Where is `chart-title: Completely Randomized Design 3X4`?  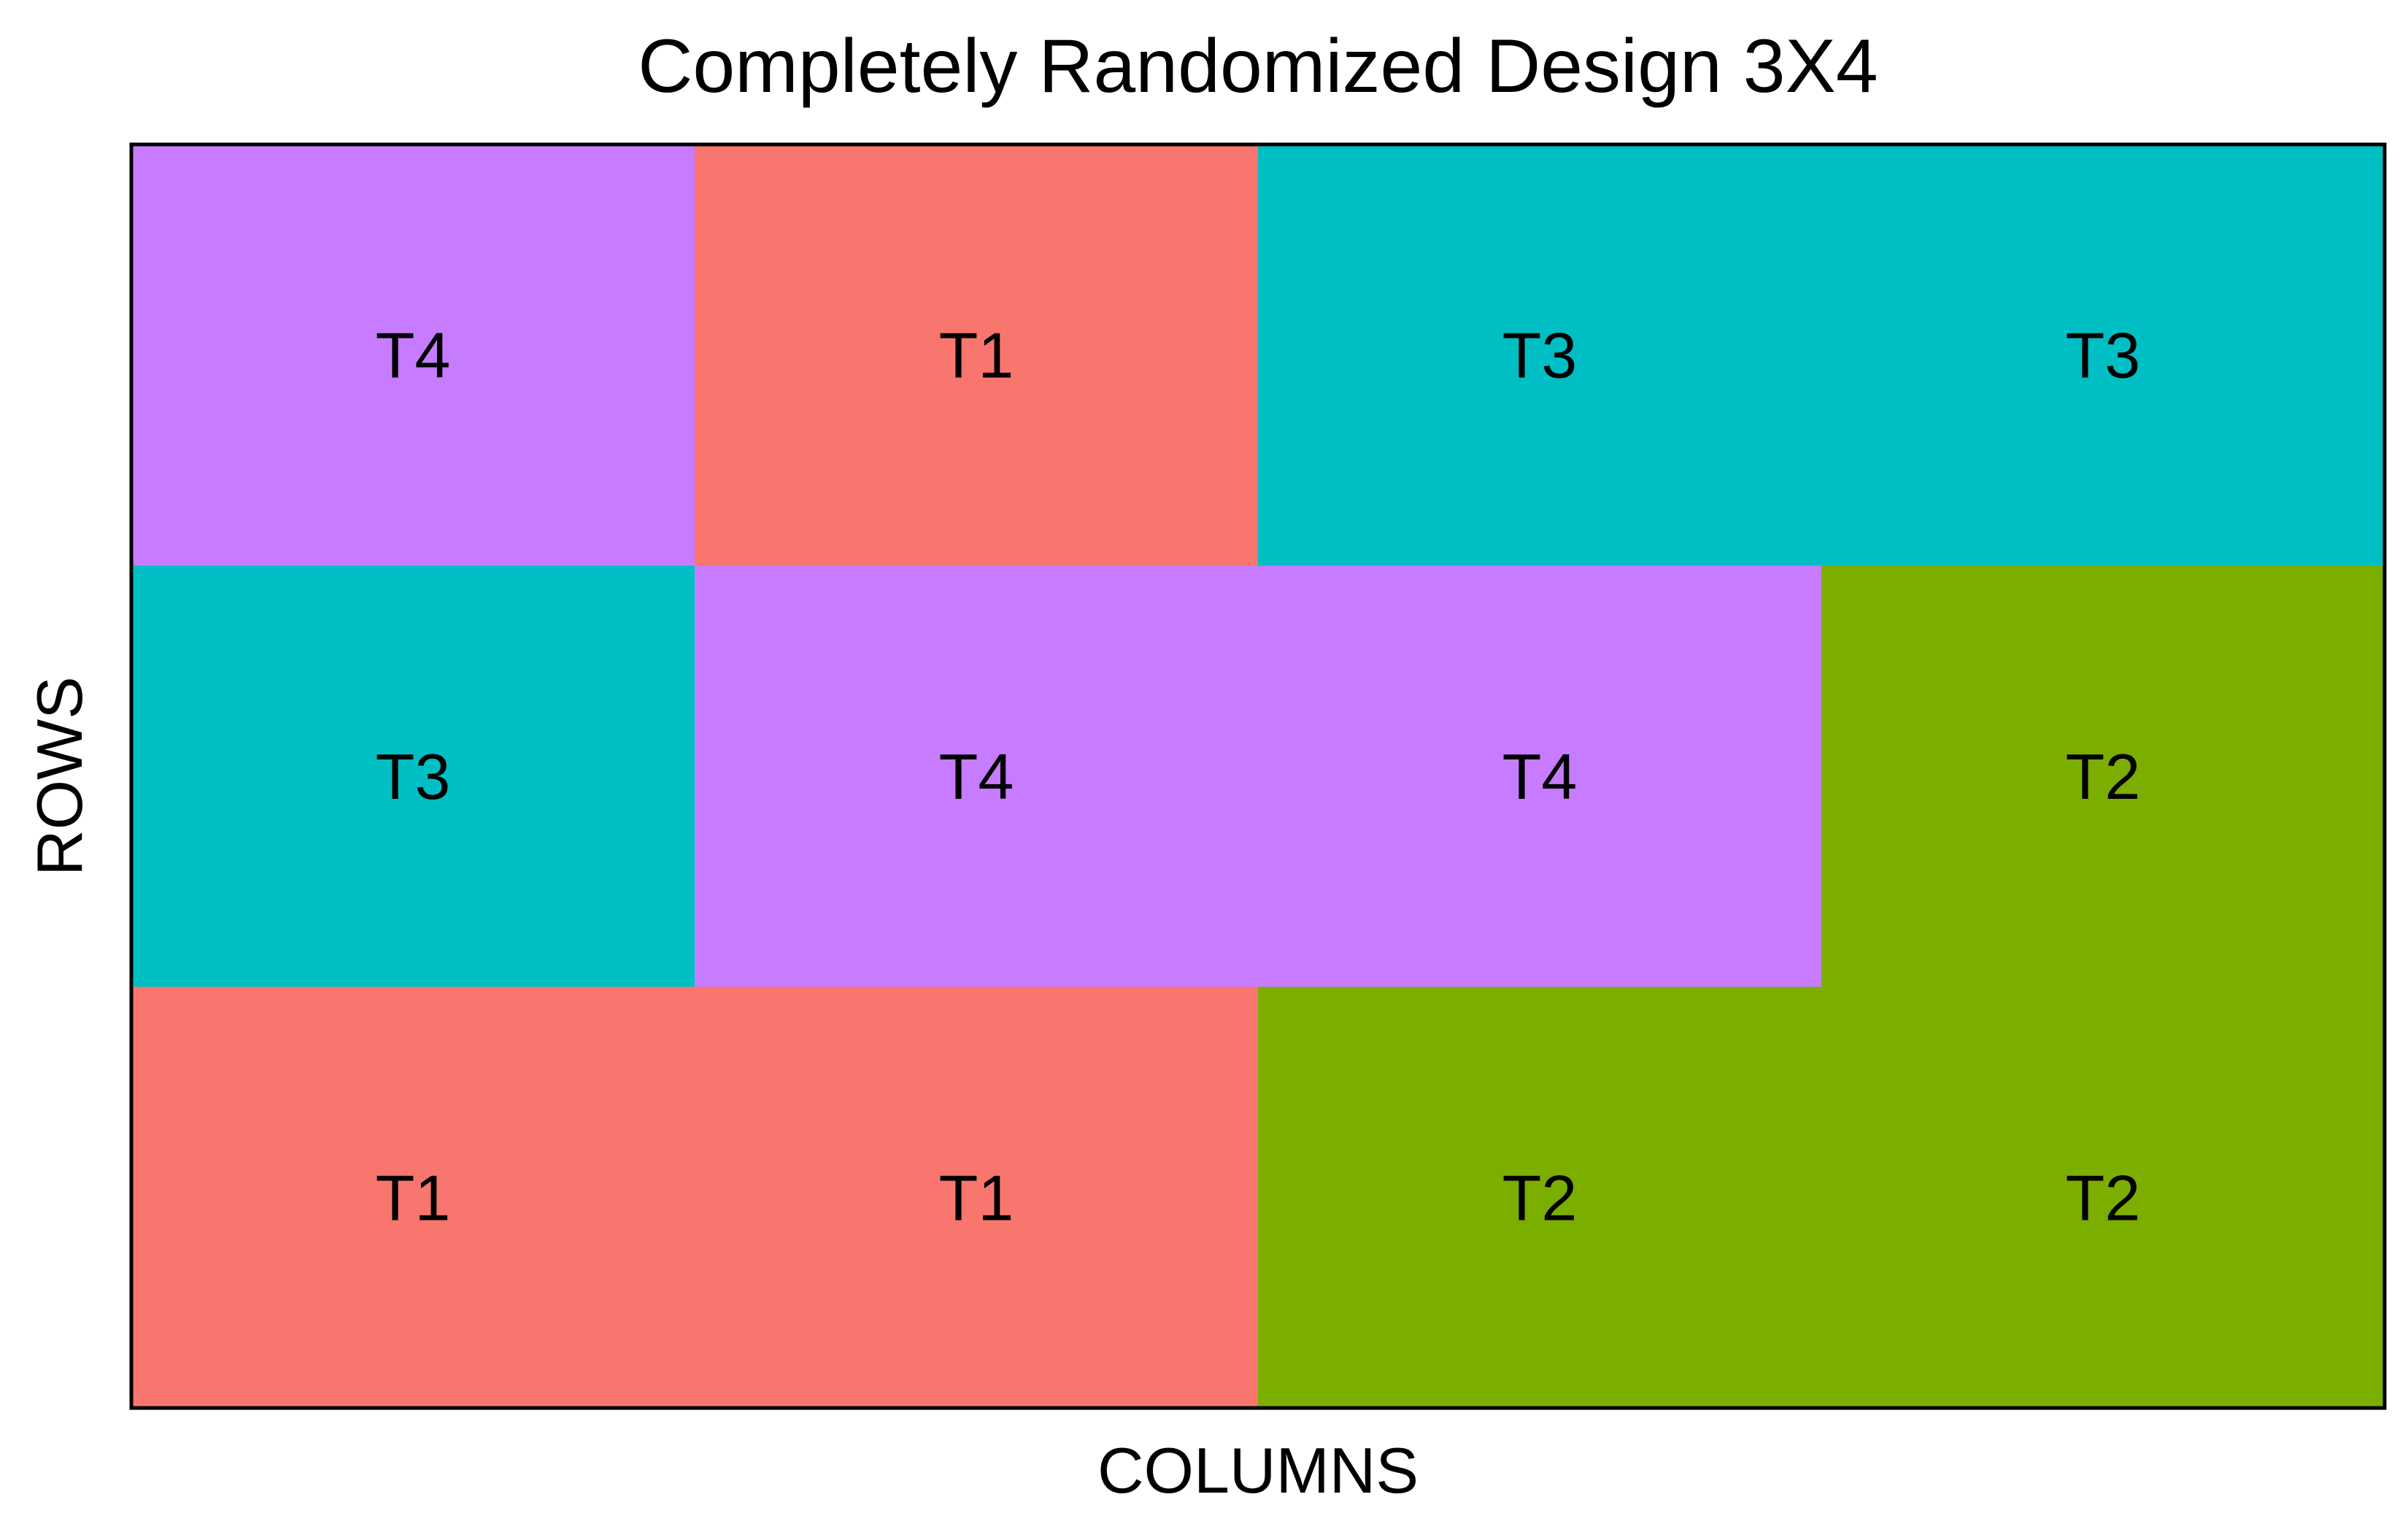
chart-title: Completely Randomized Design 3X4 is located at coordinates (1258, 67).